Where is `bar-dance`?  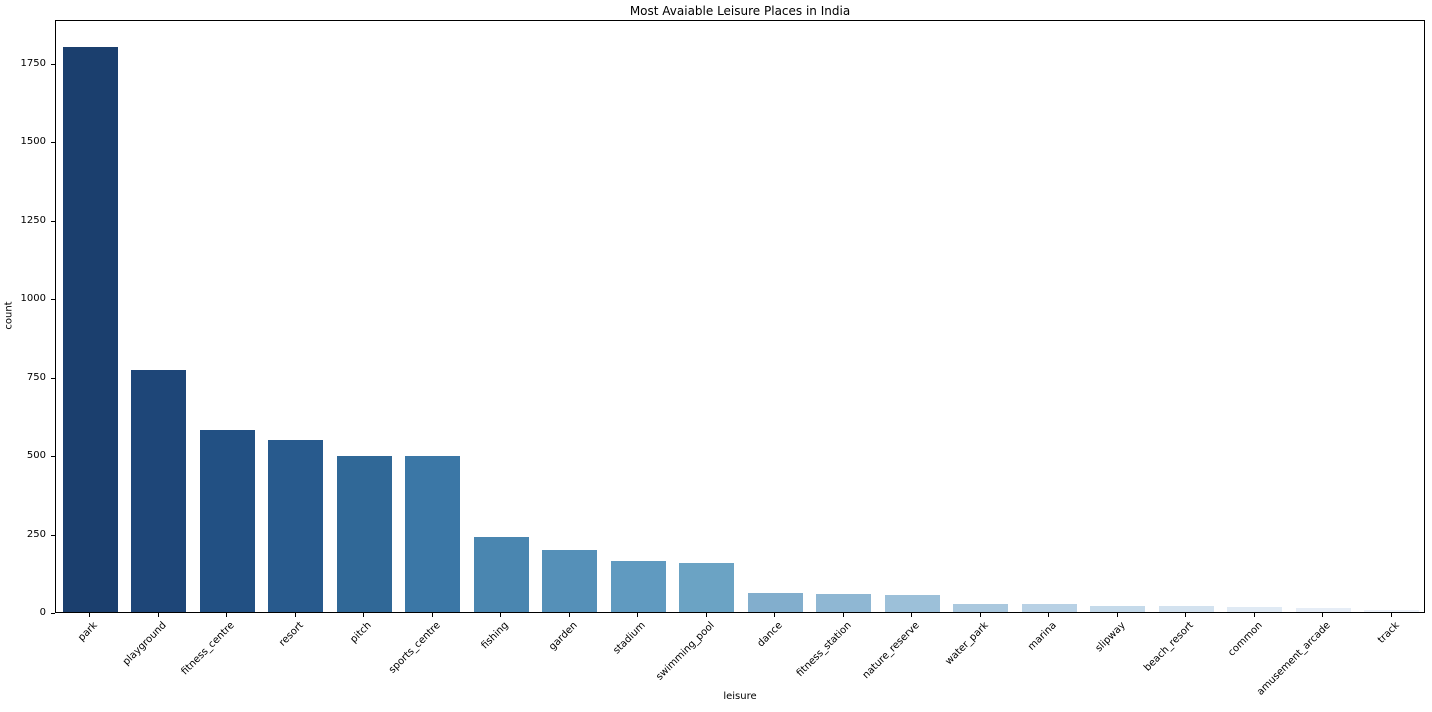
bar-dance is located at coordinates (775, 602).